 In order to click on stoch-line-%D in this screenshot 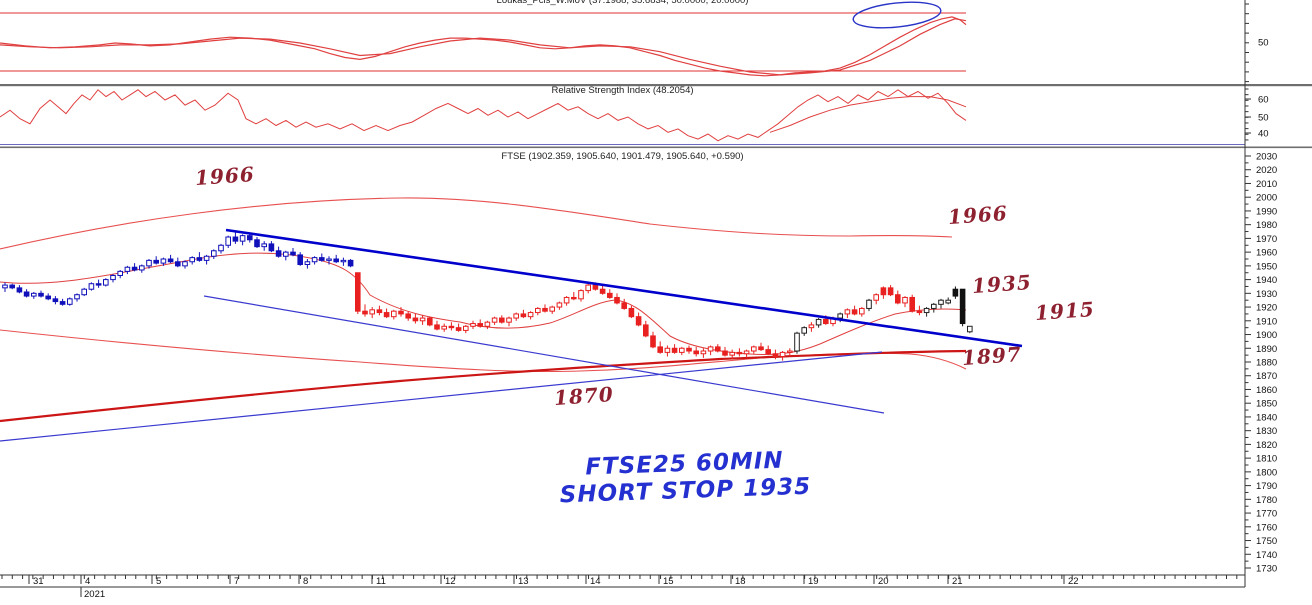, I will do `click(483, 47)`.